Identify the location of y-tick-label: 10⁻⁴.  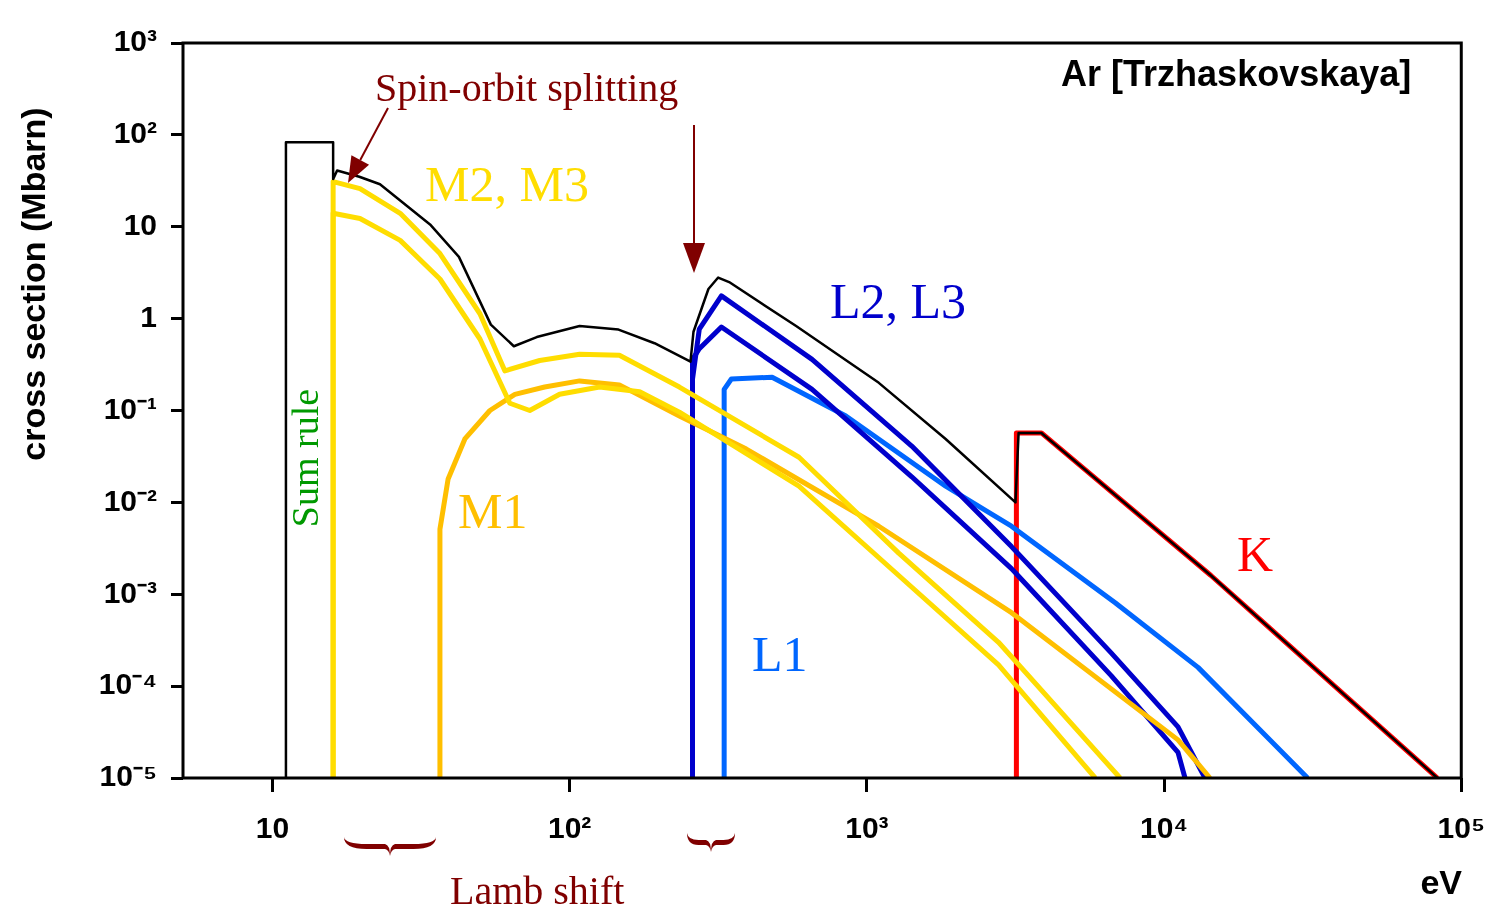
(127, 684).